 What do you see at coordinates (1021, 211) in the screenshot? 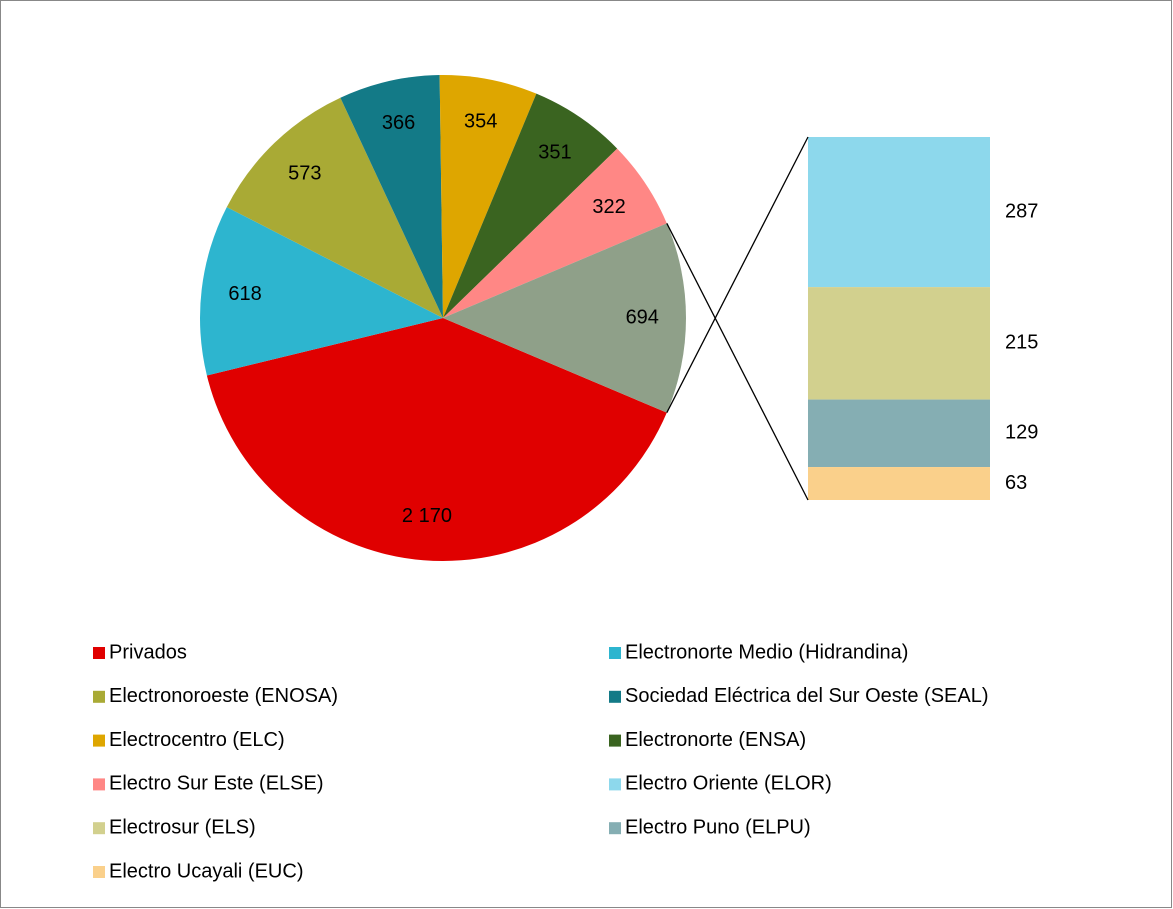
I see `data-label: 287` at bounding box center [1021, 211].